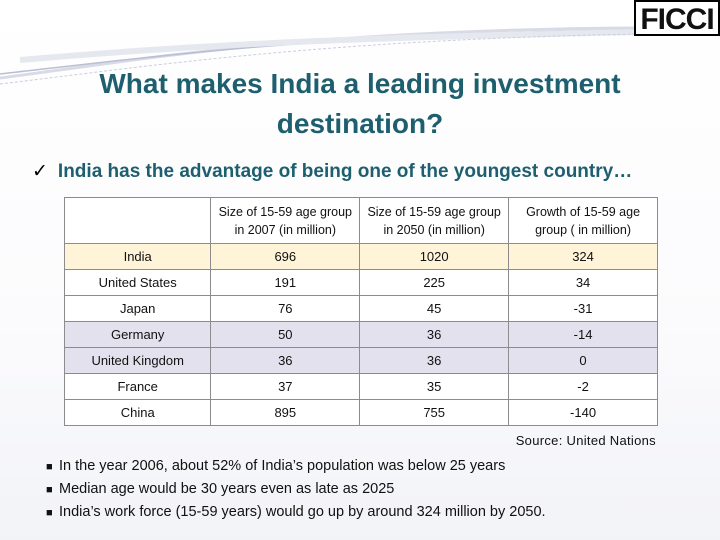 Image resolution: width=720 pixels, height=540 pixels. What do you see at coordinates (137, 282) in the screenshot?
I see `country-cell: United States` at bounding box center [137, 282].